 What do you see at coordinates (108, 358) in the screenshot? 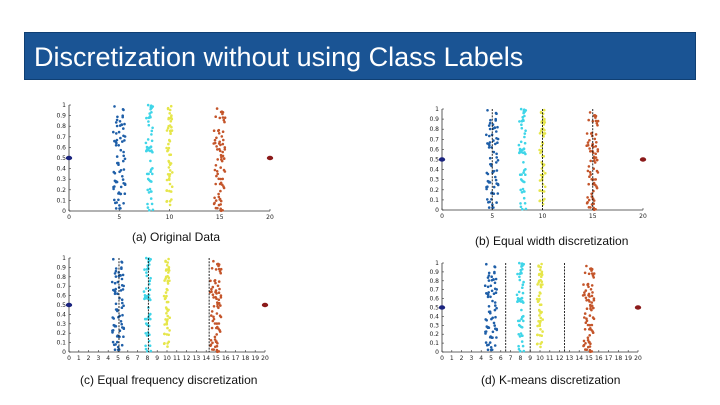
I see `x-tick-label: 4` at bounding box center [108, 358].